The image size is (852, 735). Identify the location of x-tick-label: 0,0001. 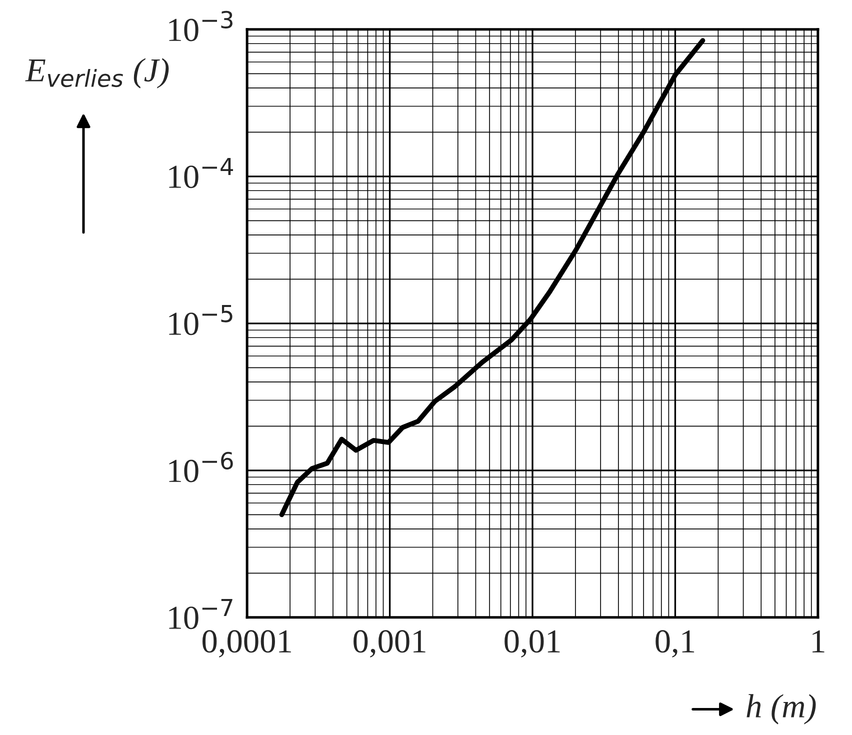
(246, 644).